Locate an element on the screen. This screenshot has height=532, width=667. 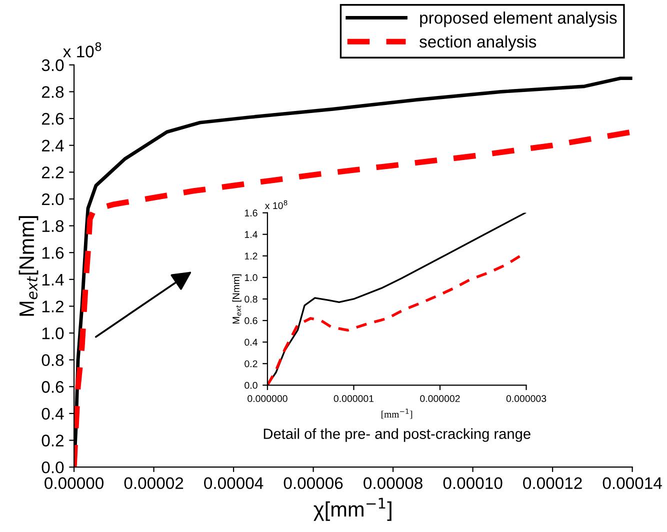
x-tick-label: 0.00002 is located at coordinates (154, 483).